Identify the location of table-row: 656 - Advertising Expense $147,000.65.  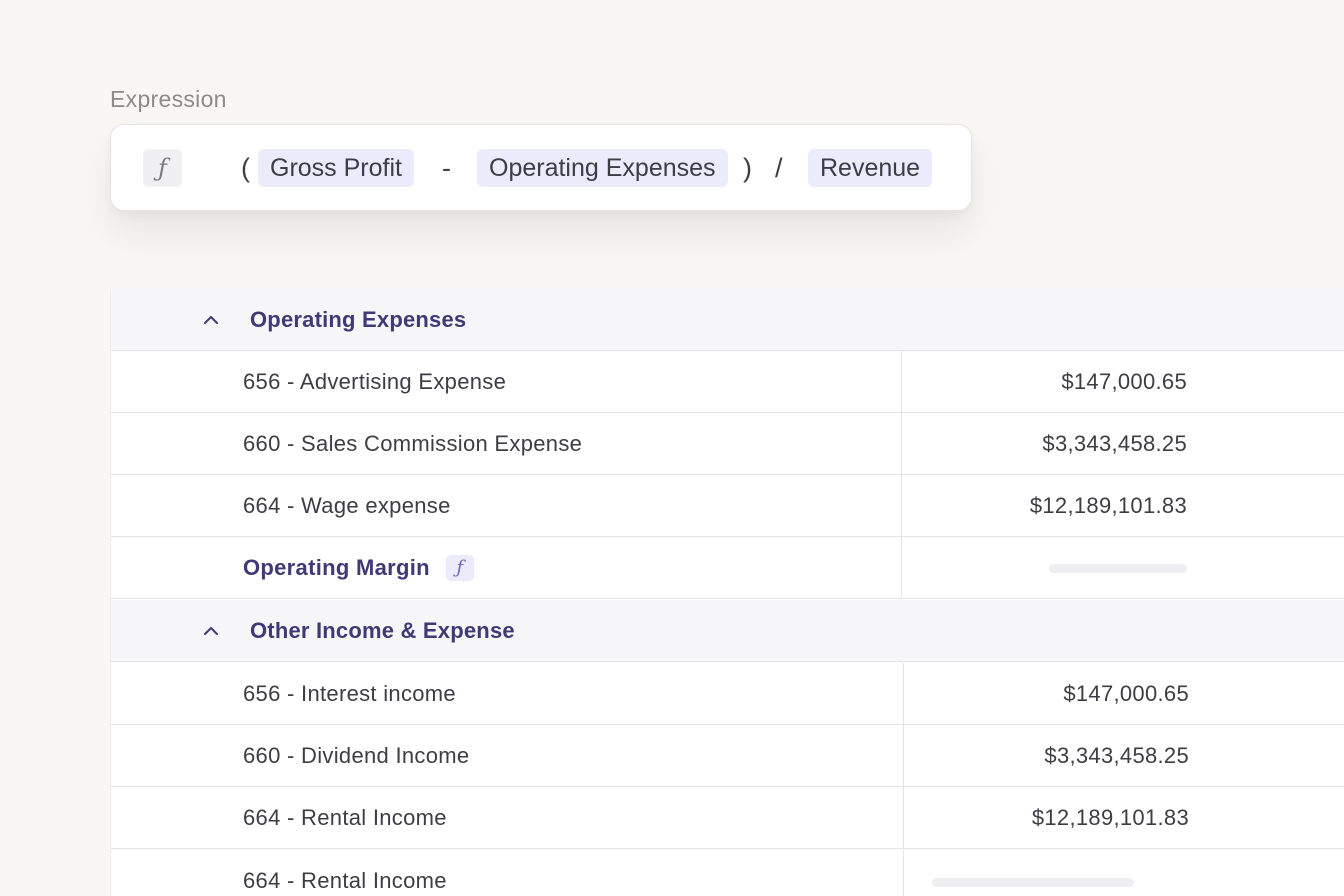
(727, 382).